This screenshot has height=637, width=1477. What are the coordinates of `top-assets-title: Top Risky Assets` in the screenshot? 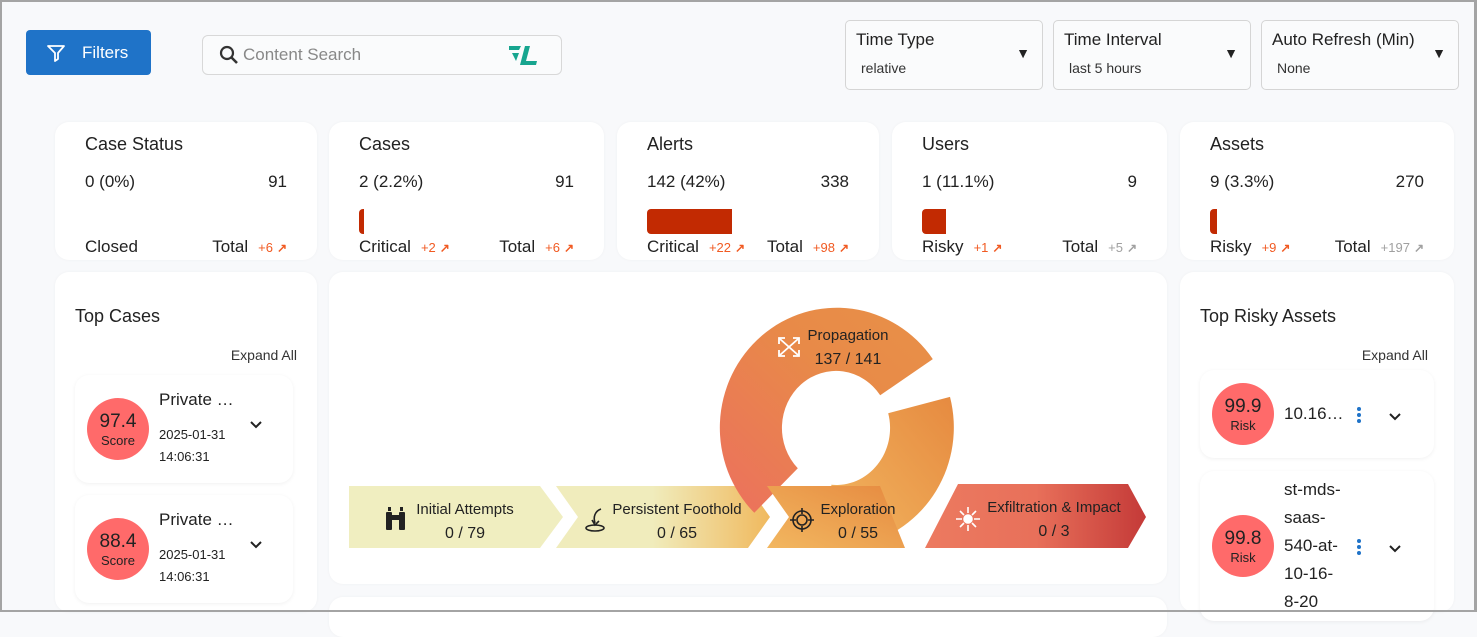 It's located at (1268, 316).